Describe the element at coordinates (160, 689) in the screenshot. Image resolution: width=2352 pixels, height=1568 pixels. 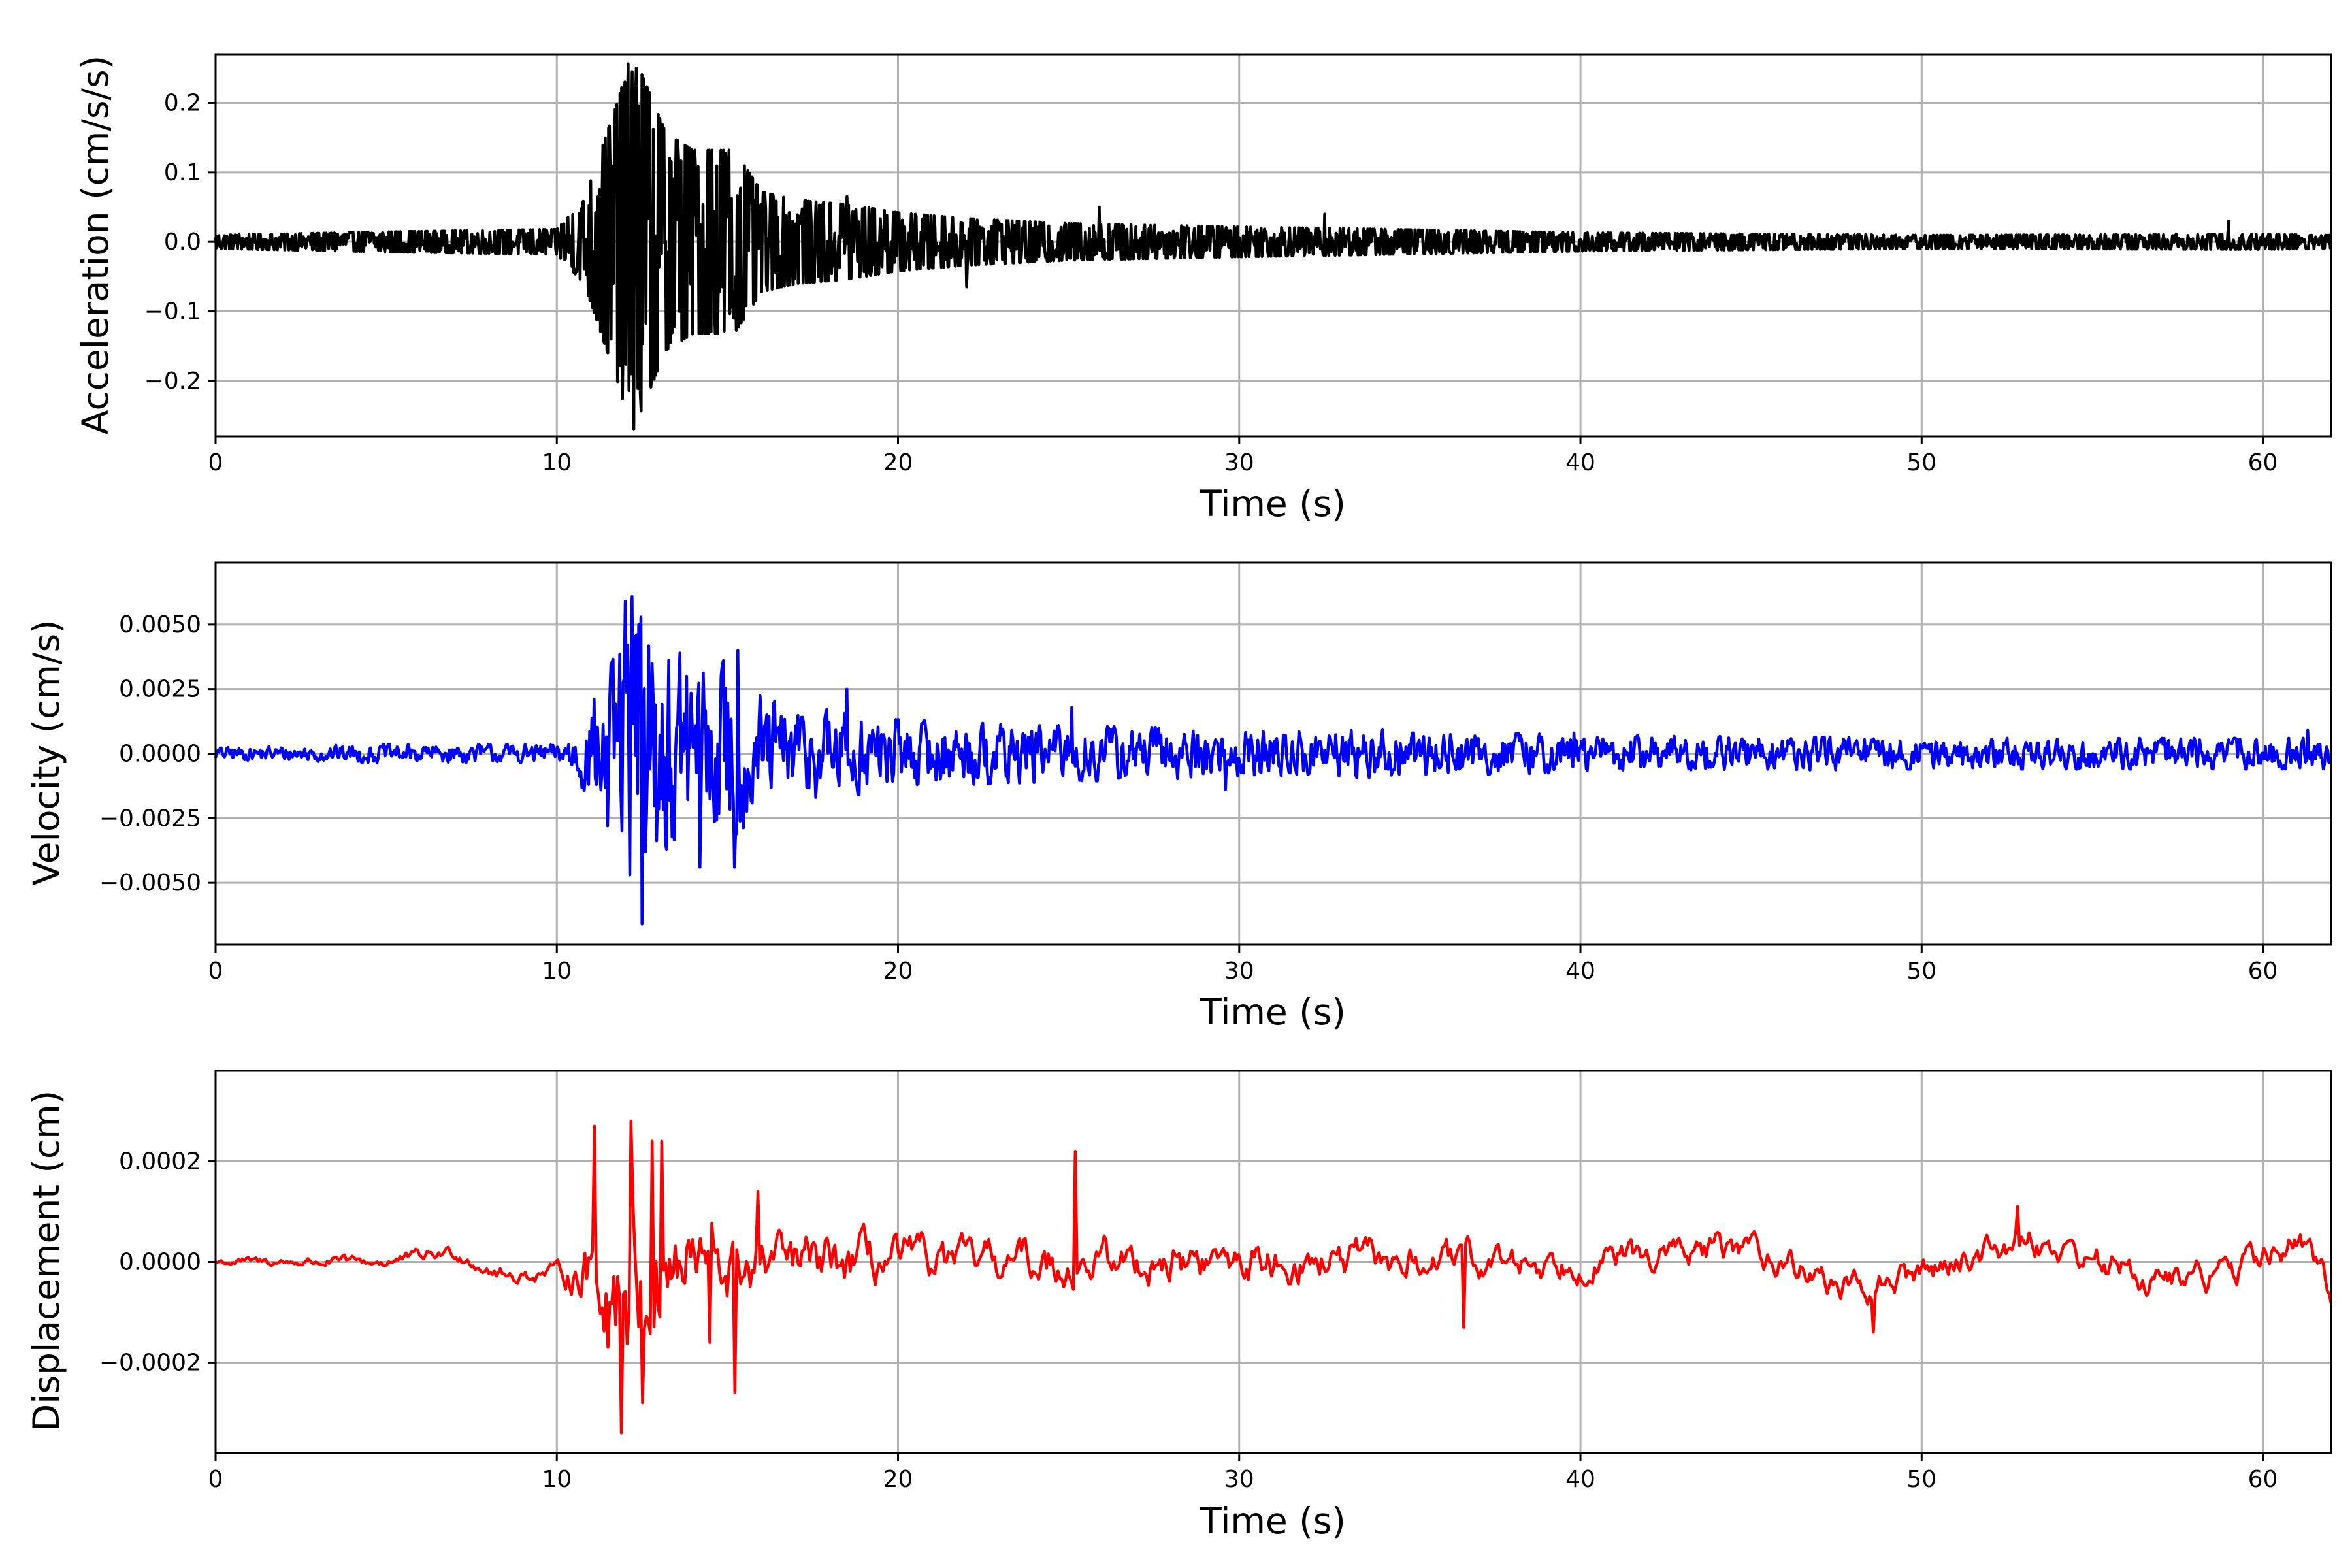
I see `y-tick-label: 0.0025` at that location.